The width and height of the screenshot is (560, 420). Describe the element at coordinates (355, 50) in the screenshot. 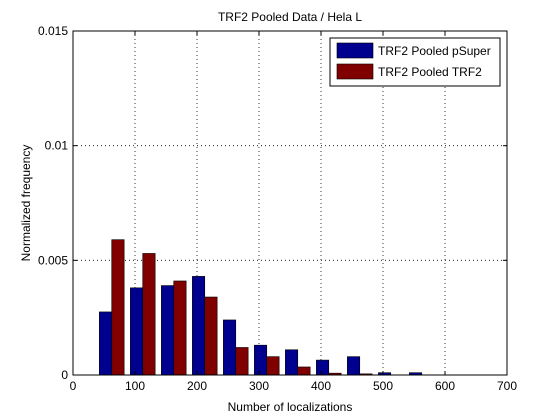

I see `legend-swatch-psuper` at that location.